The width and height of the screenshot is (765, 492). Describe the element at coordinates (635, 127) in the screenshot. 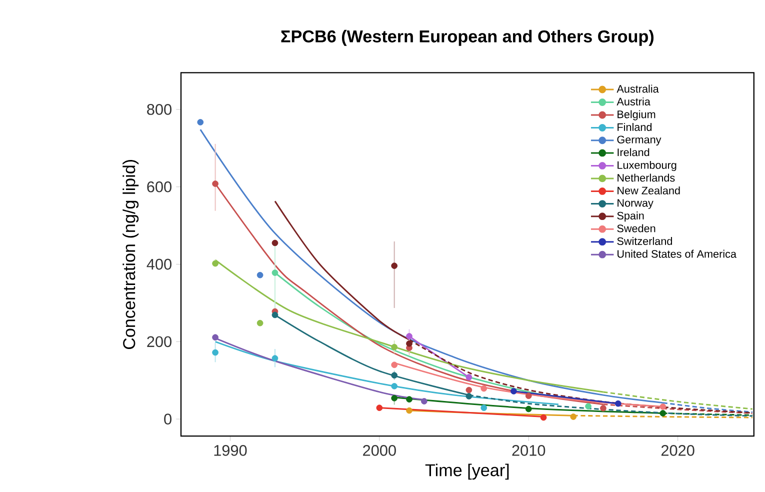

I see `legend-label: Finland` at that location.